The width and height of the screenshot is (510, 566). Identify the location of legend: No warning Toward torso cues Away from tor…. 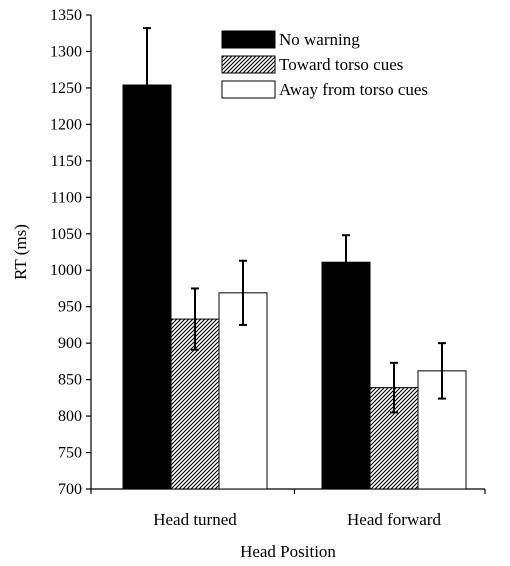
(324, 64).